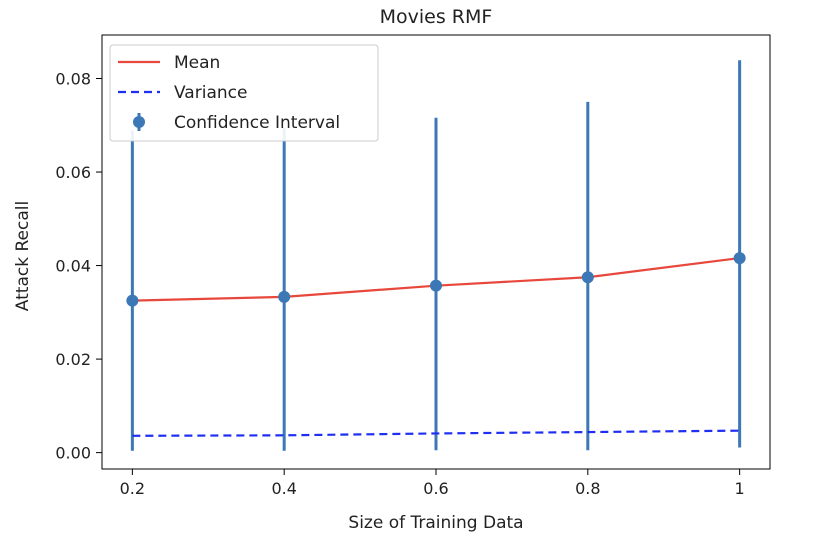 The width and height of the screenshot is (814, 554). What do you see at coordinates (73, 266) in the screenshot?
I see `y-tick-label: 0.04` at bounding box center [73, 266].